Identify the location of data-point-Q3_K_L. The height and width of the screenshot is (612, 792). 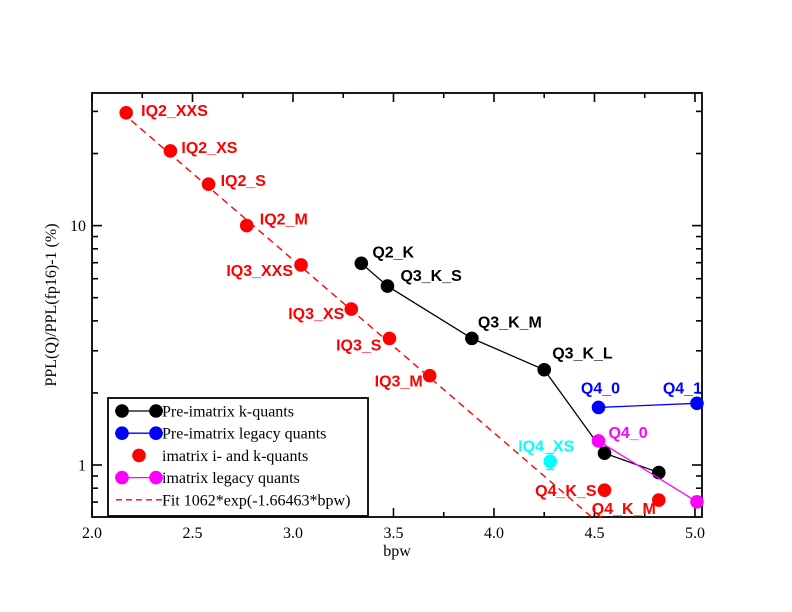
(544, 369).